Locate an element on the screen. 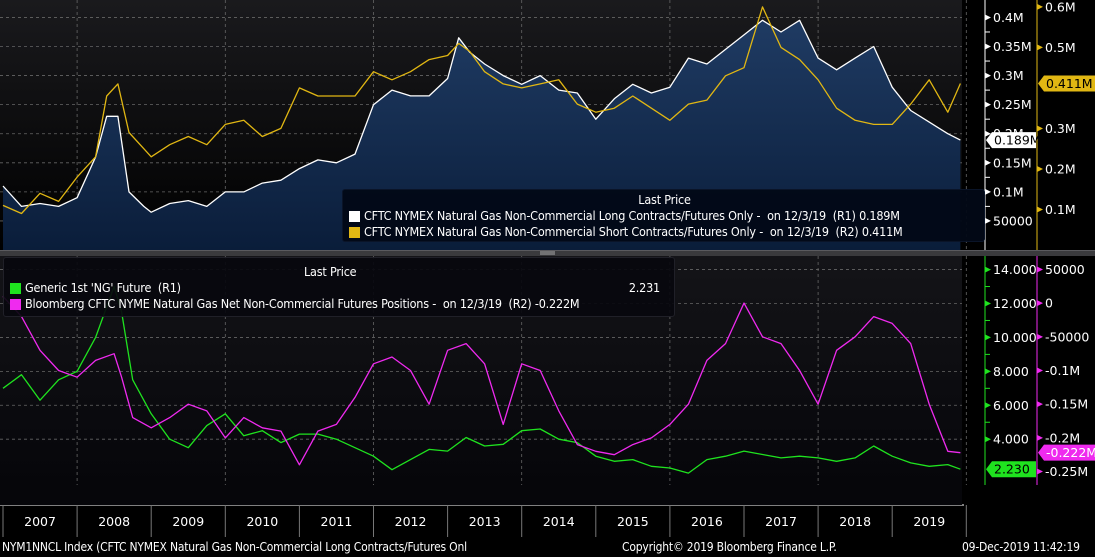 The height and width of the screenshot is (557, 1095). footer-timestamp: 09-Dec-2019 11:42:19 is located at coordinates (1021, 547).